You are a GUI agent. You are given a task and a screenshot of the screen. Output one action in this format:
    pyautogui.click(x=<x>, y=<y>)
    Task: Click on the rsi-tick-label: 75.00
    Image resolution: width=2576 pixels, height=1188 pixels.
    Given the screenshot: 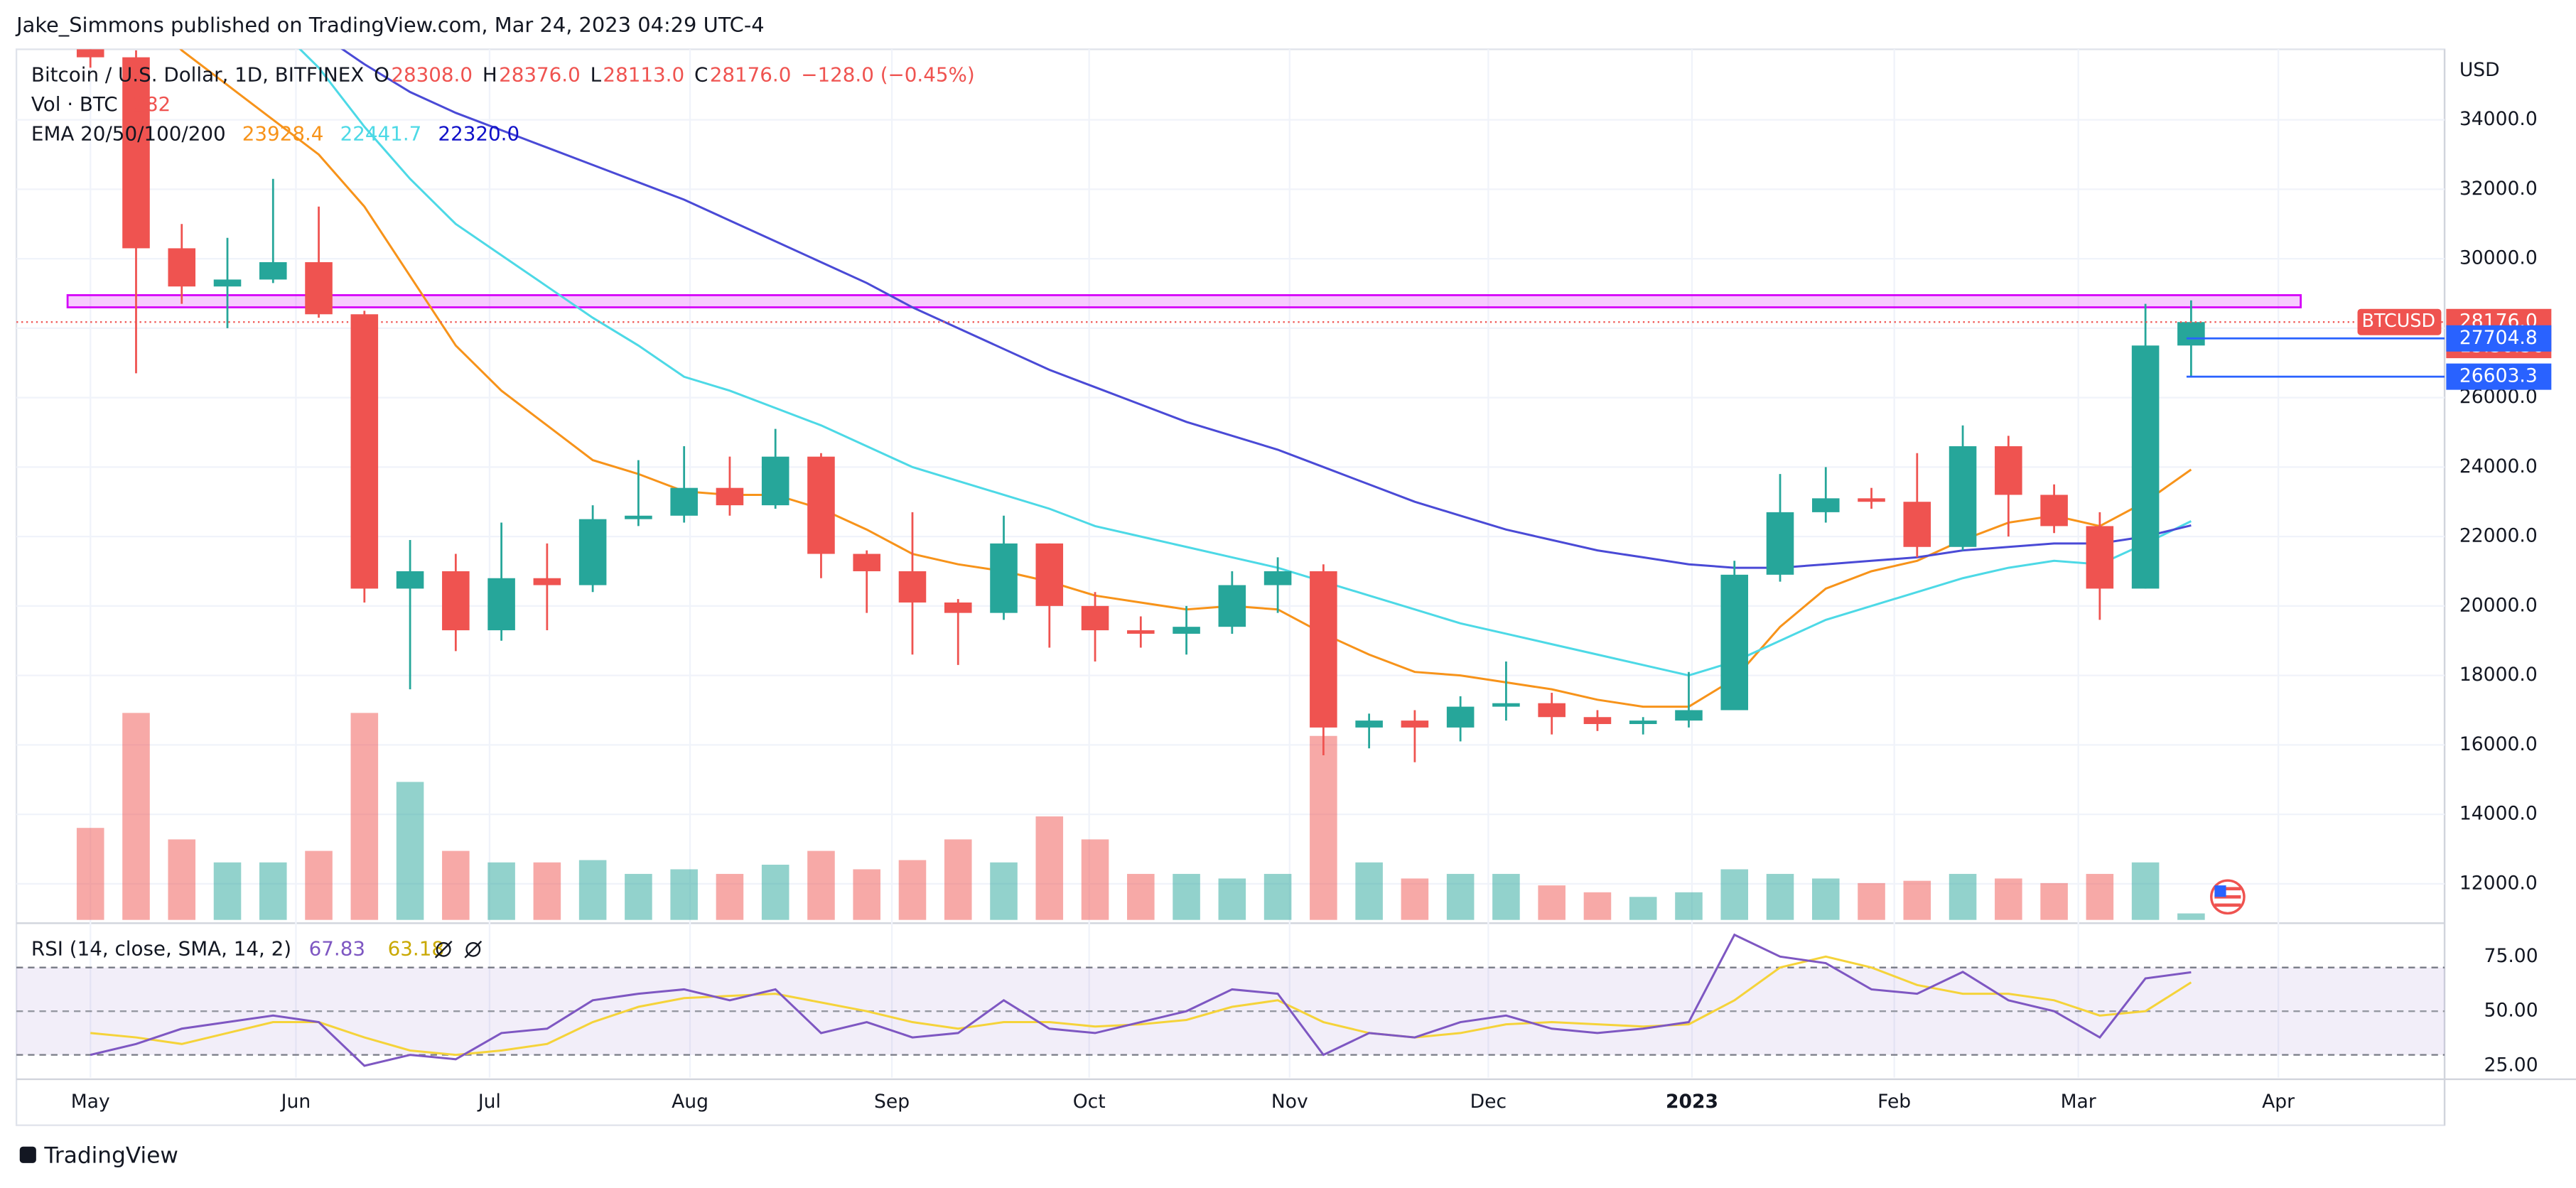 What is the action you would take?
    pyautogui.click(x=2511, y=956)
    